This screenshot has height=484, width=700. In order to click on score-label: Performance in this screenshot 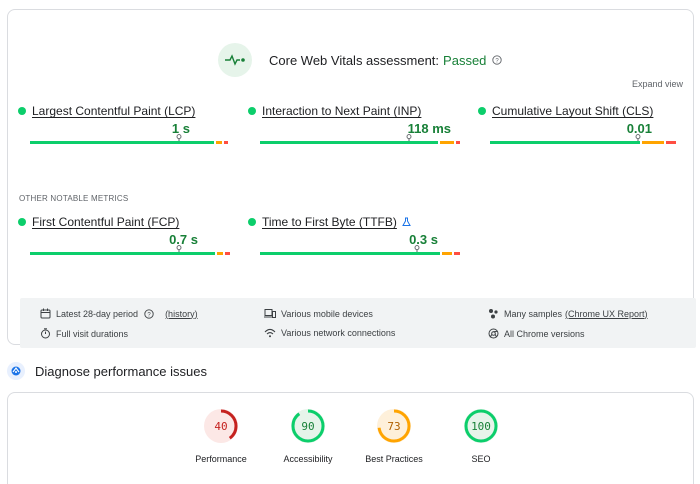, I will do `click(221, 459)`.